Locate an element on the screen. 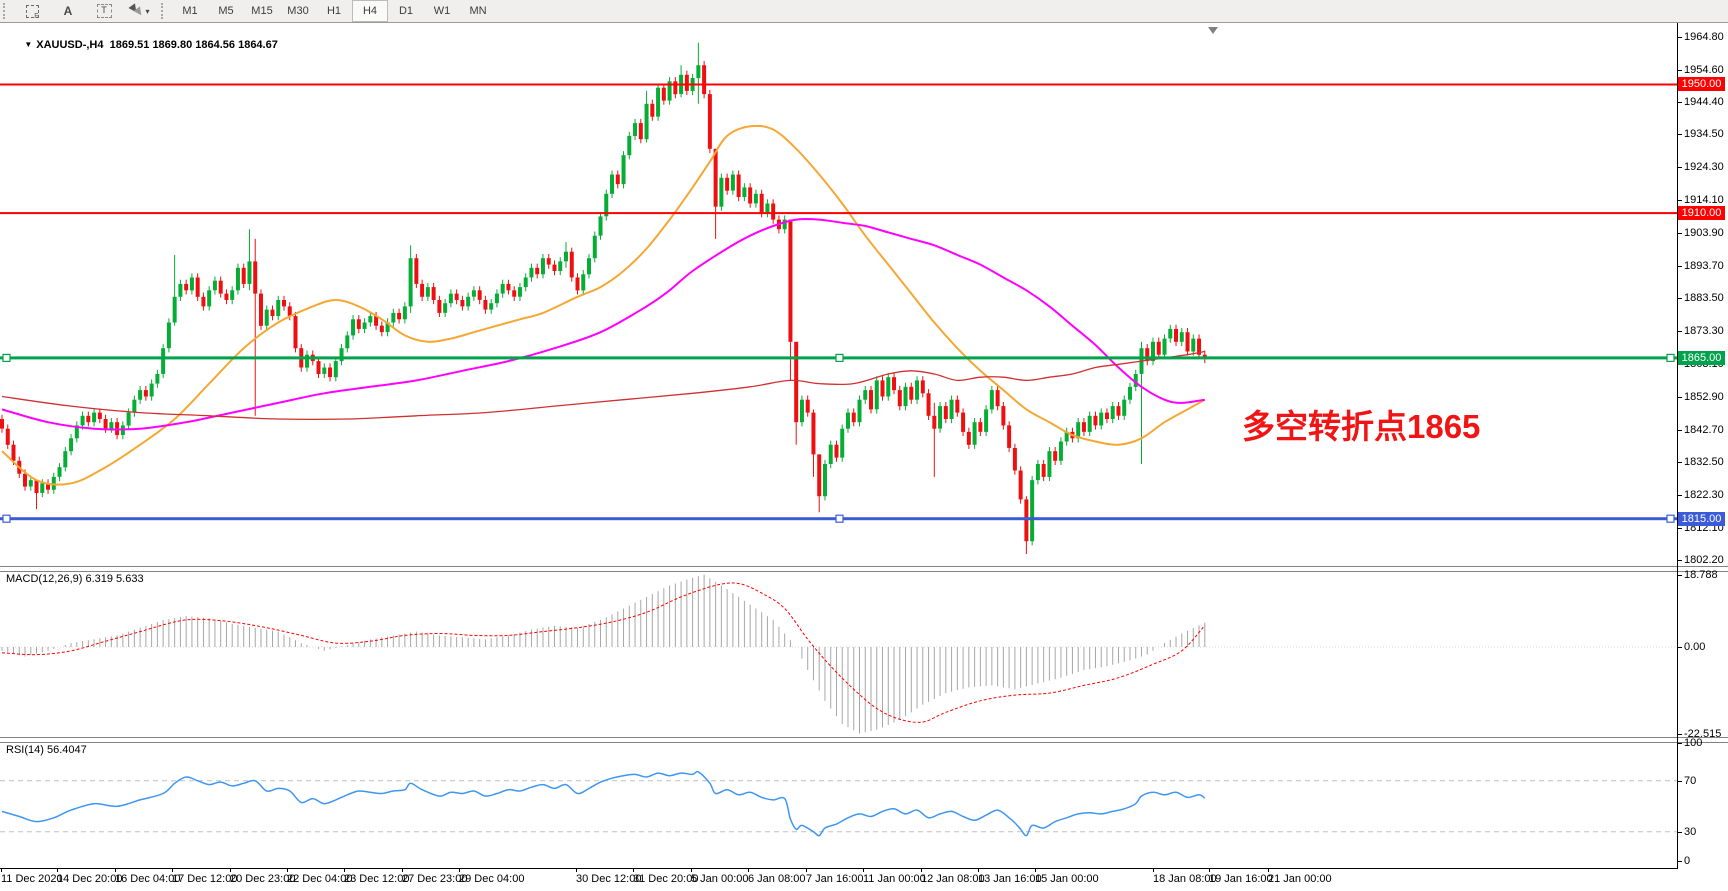  rsi-axis-label: 70 is located at coordinates (1690, 781).